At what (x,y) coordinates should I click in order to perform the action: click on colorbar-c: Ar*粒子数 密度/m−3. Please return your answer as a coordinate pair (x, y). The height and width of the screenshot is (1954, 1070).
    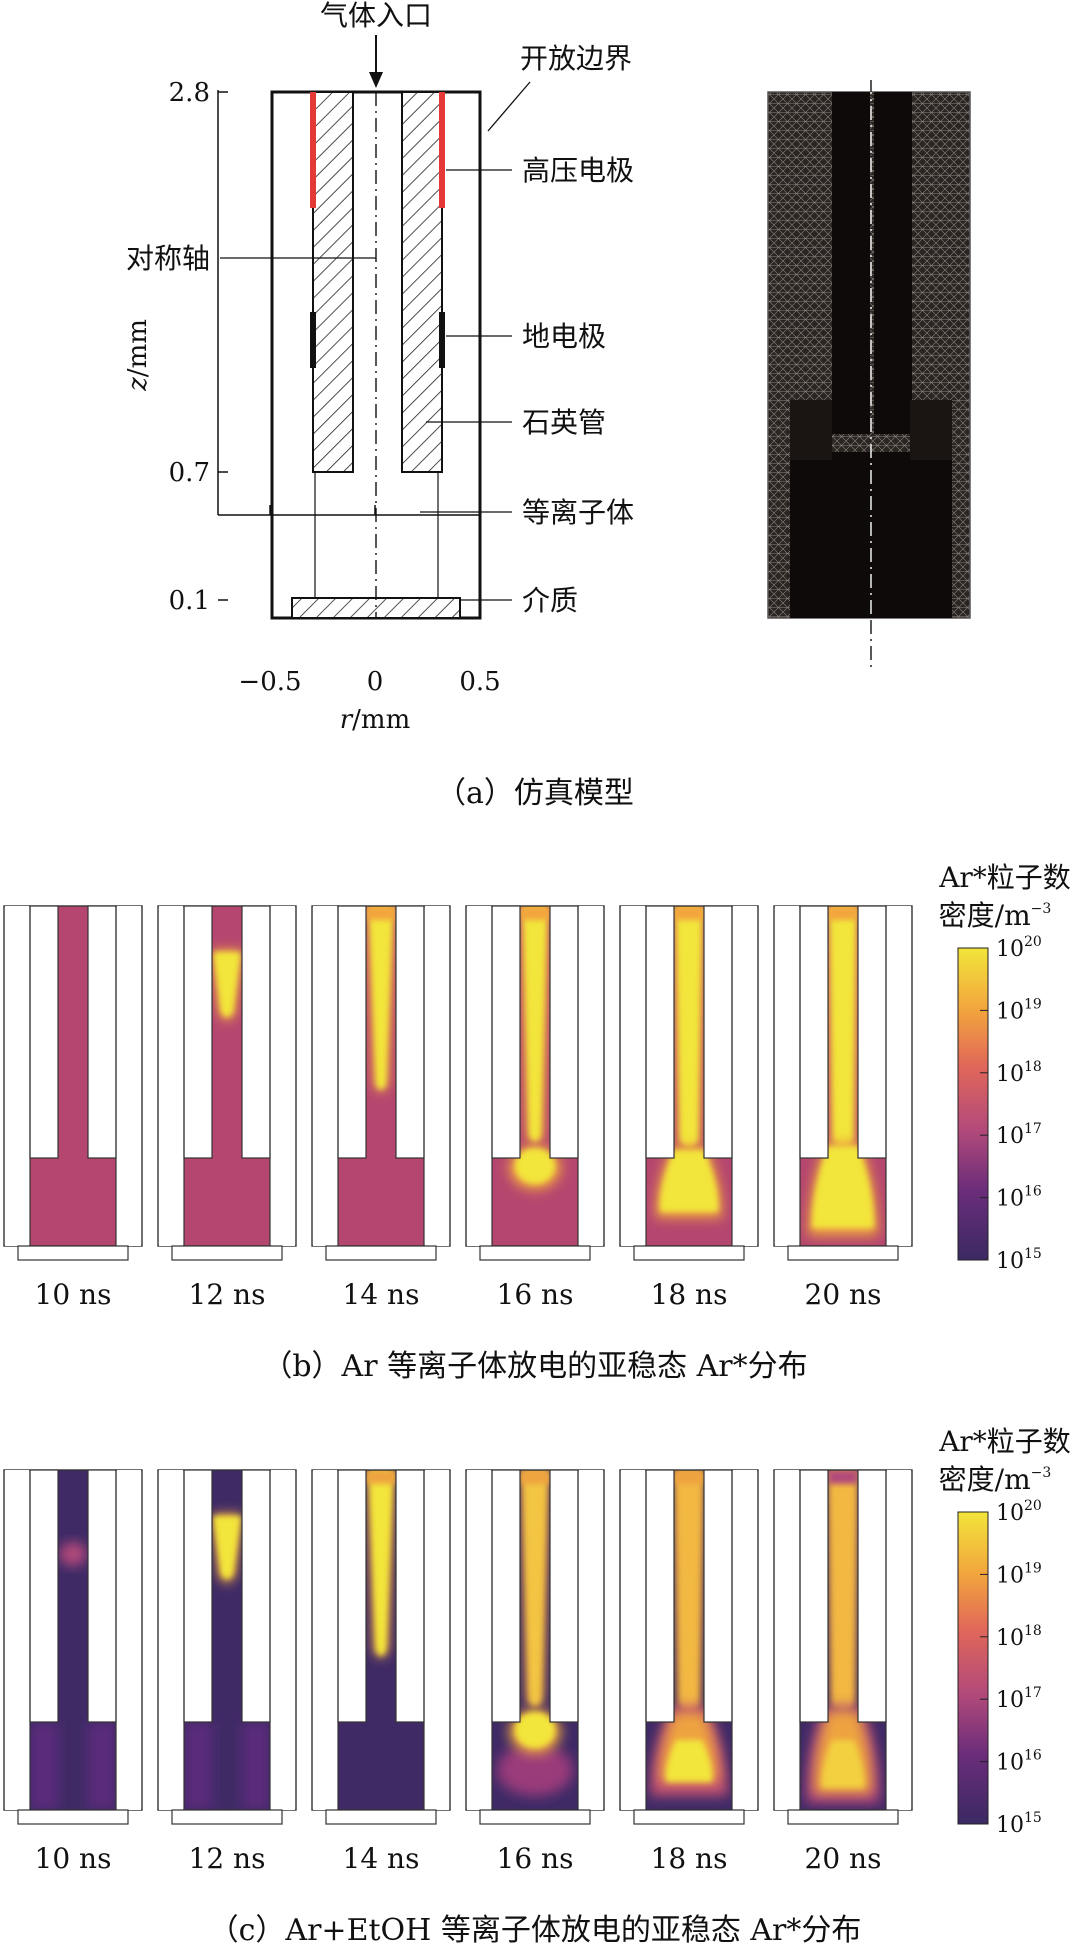
    Looking at the image, I should click on (1004, 1625).